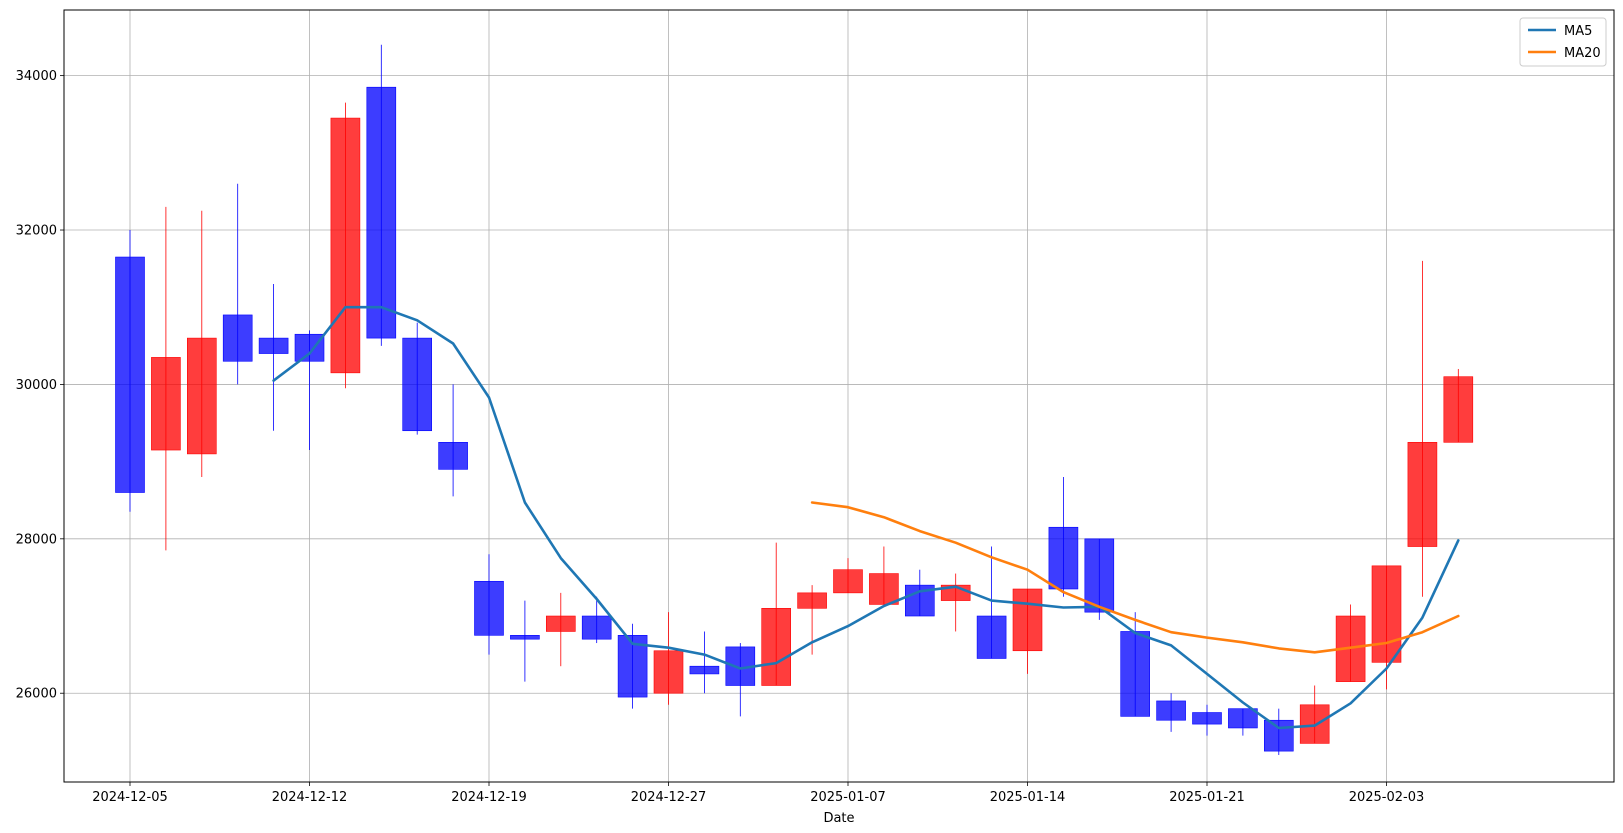  I want to click on x-tick-label: 2024-12-27, so click(669, 797).